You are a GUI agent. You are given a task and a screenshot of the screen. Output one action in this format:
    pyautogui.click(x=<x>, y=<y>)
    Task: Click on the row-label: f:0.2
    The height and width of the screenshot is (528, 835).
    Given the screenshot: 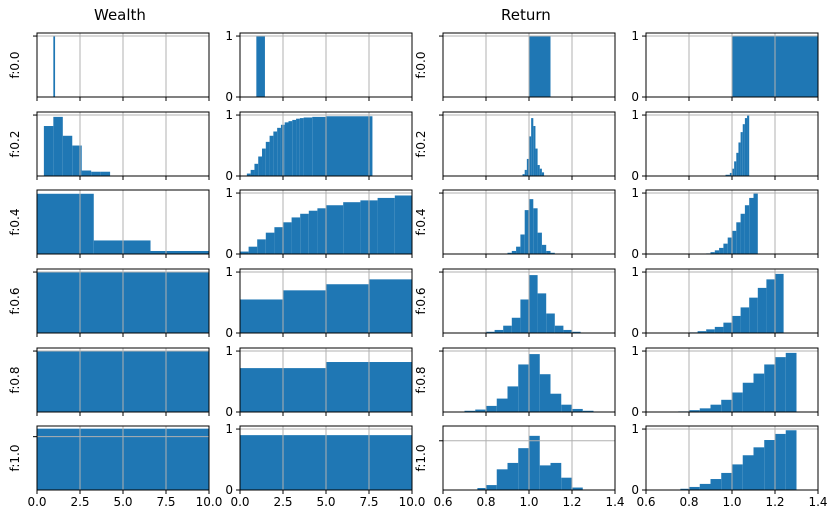 What is the action you would take?
    pyautogui.click(x=421, y=144)
    